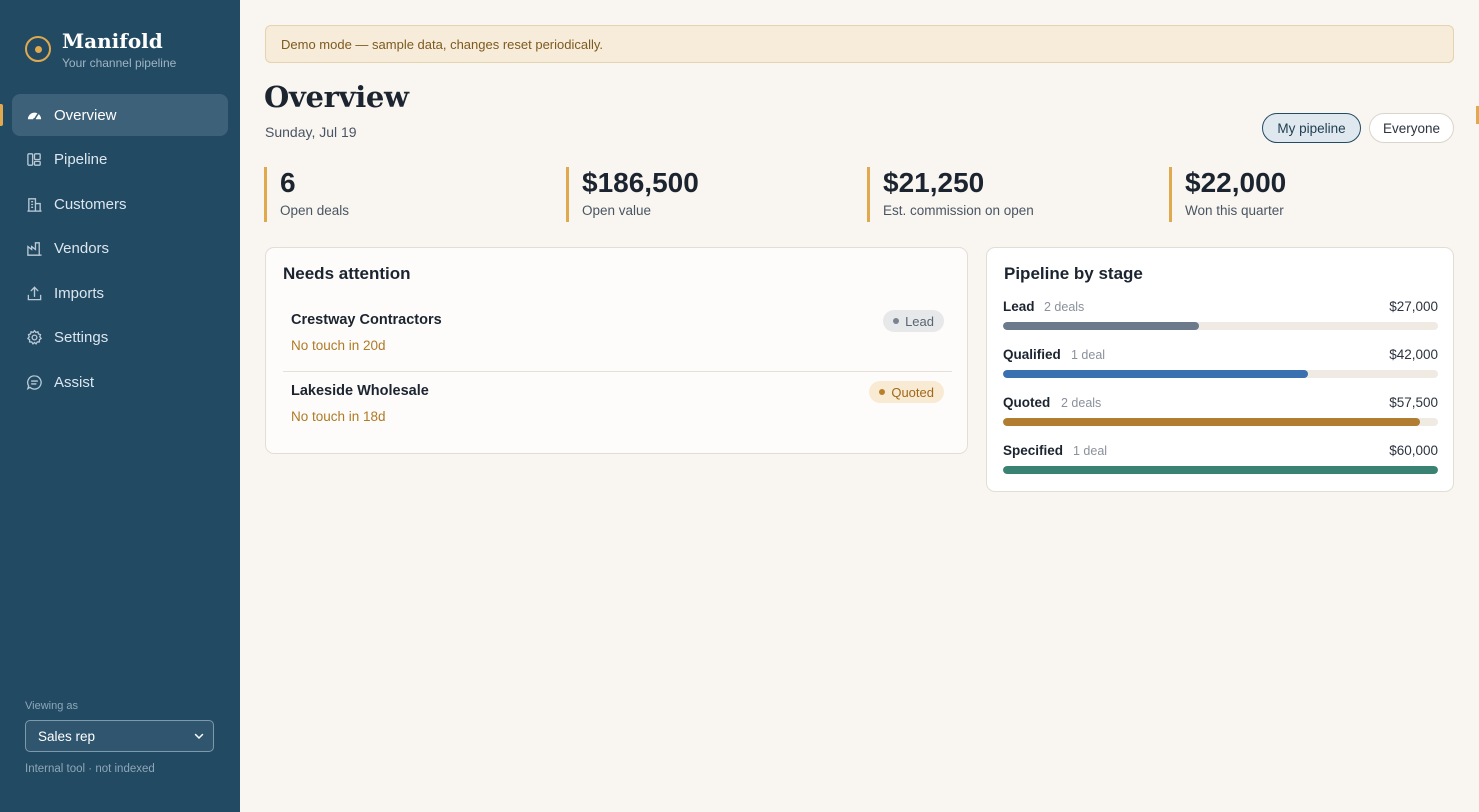  What do you see at coordinates (120, 249) in the screenshot?
I see `sidebar-item-vendors: Vendors` at bounding box center [120, 249].